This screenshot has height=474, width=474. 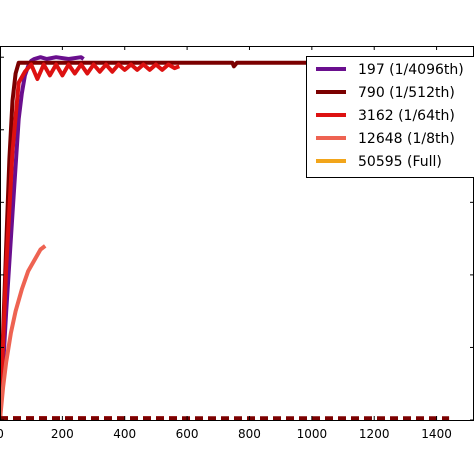 What do you see at coordinates (2, 434) in the screenshot?
I see `x-tick-label: 0` at bounding box center [2, 434].